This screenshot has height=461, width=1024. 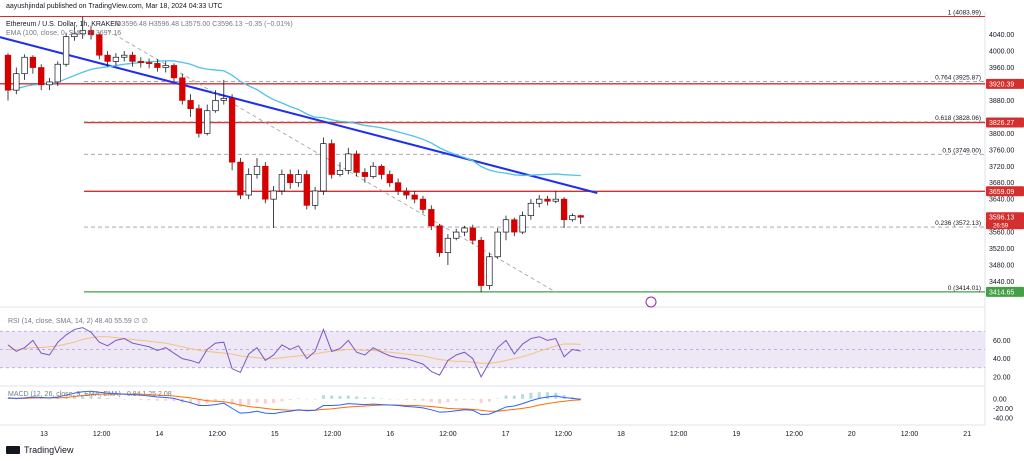 What do you see at coordinates (1001, 292) in the screenshot?
I see `price-badge-text: 3414.65` at bounding box center [1001, 292].